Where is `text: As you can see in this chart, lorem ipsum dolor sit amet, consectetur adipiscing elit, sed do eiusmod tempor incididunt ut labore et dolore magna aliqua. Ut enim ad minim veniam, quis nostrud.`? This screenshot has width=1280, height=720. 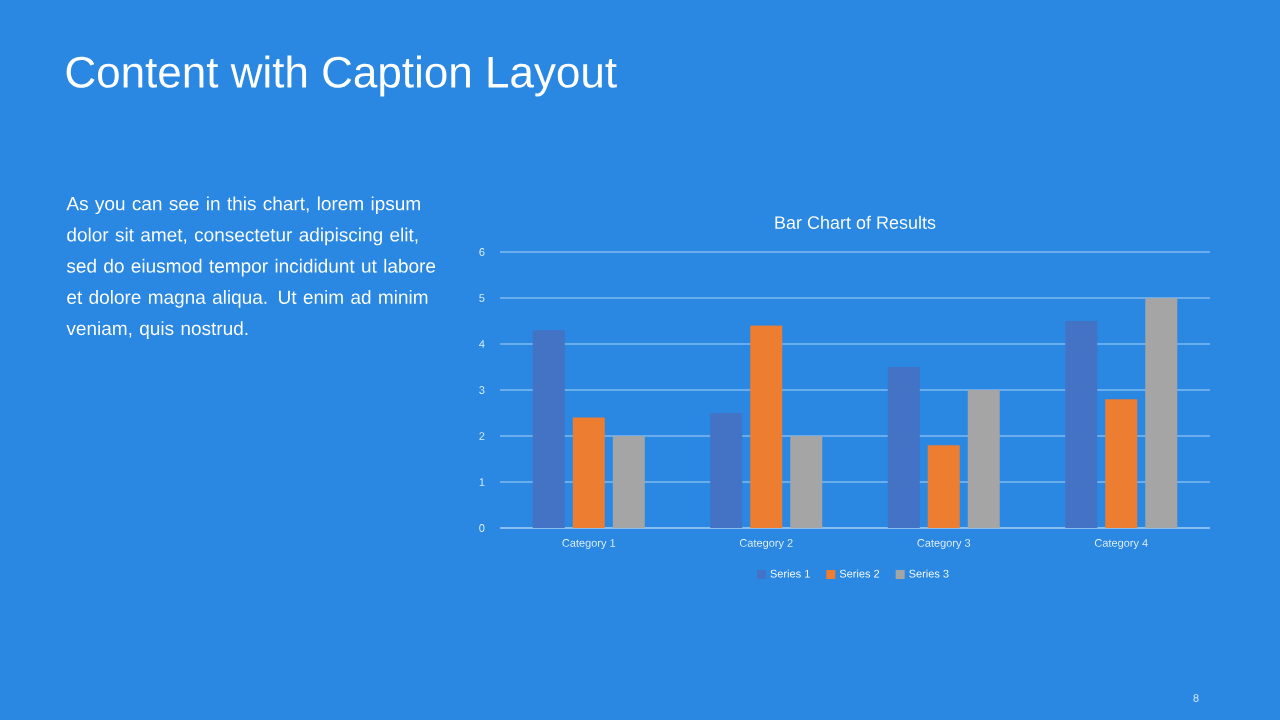 text: As you can see in this chart, lorem ipsum dolor sit amet, consectetur adipiscing elit, sed do eiusmod tempor incididunt ut labore et dolore magna aliqua. Ut enim ad minim veniam, quis nostrud. is located at coordinates (251, 267).